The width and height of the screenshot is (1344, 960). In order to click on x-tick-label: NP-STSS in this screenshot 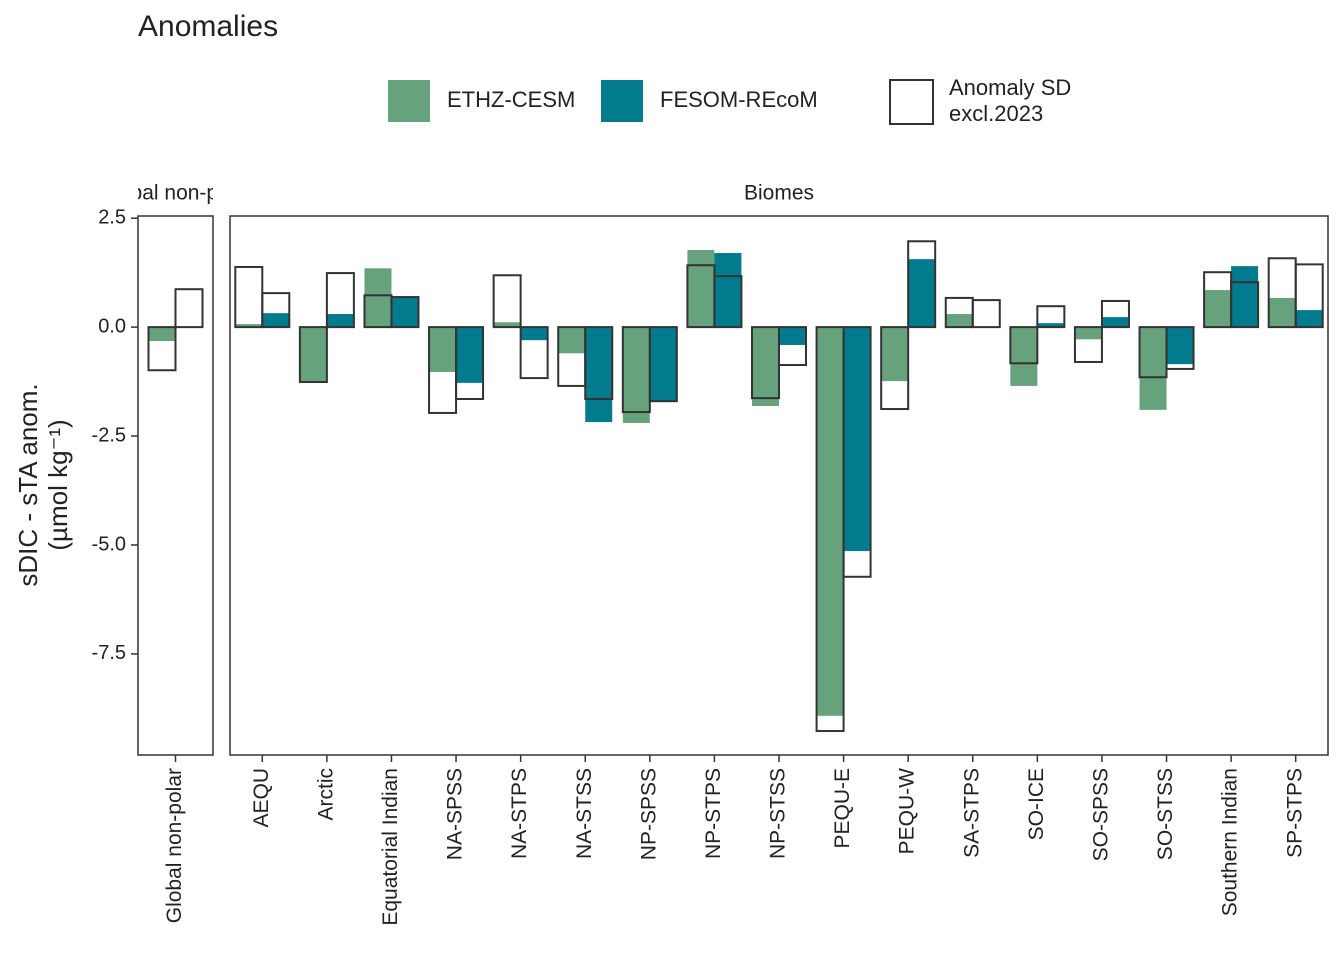, I will do `click(778, 813)`.